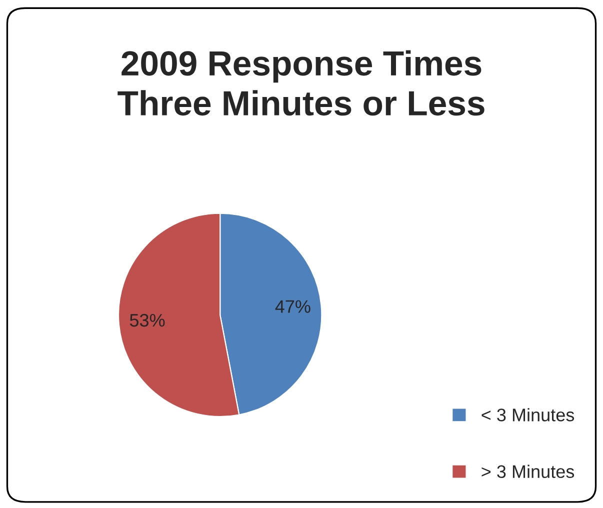  What do you see at coordinates (528, 415) in the screenshot?
I see `legend-label: < 3 Minutes` at bounding box center [528, 415].